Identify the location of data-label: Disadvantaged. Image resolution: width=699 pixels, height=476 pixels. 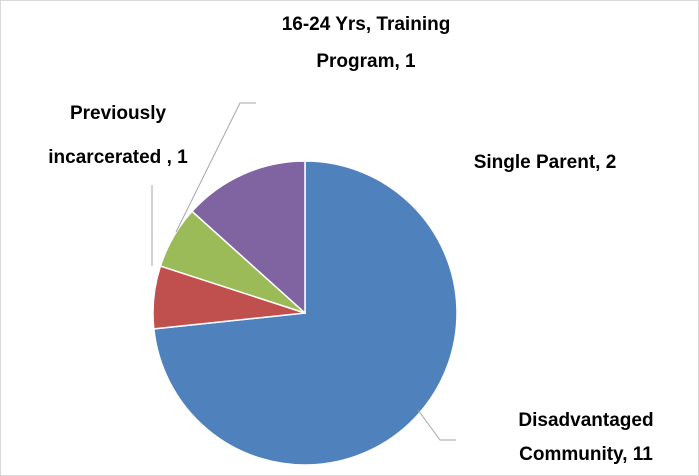
(585, 420).